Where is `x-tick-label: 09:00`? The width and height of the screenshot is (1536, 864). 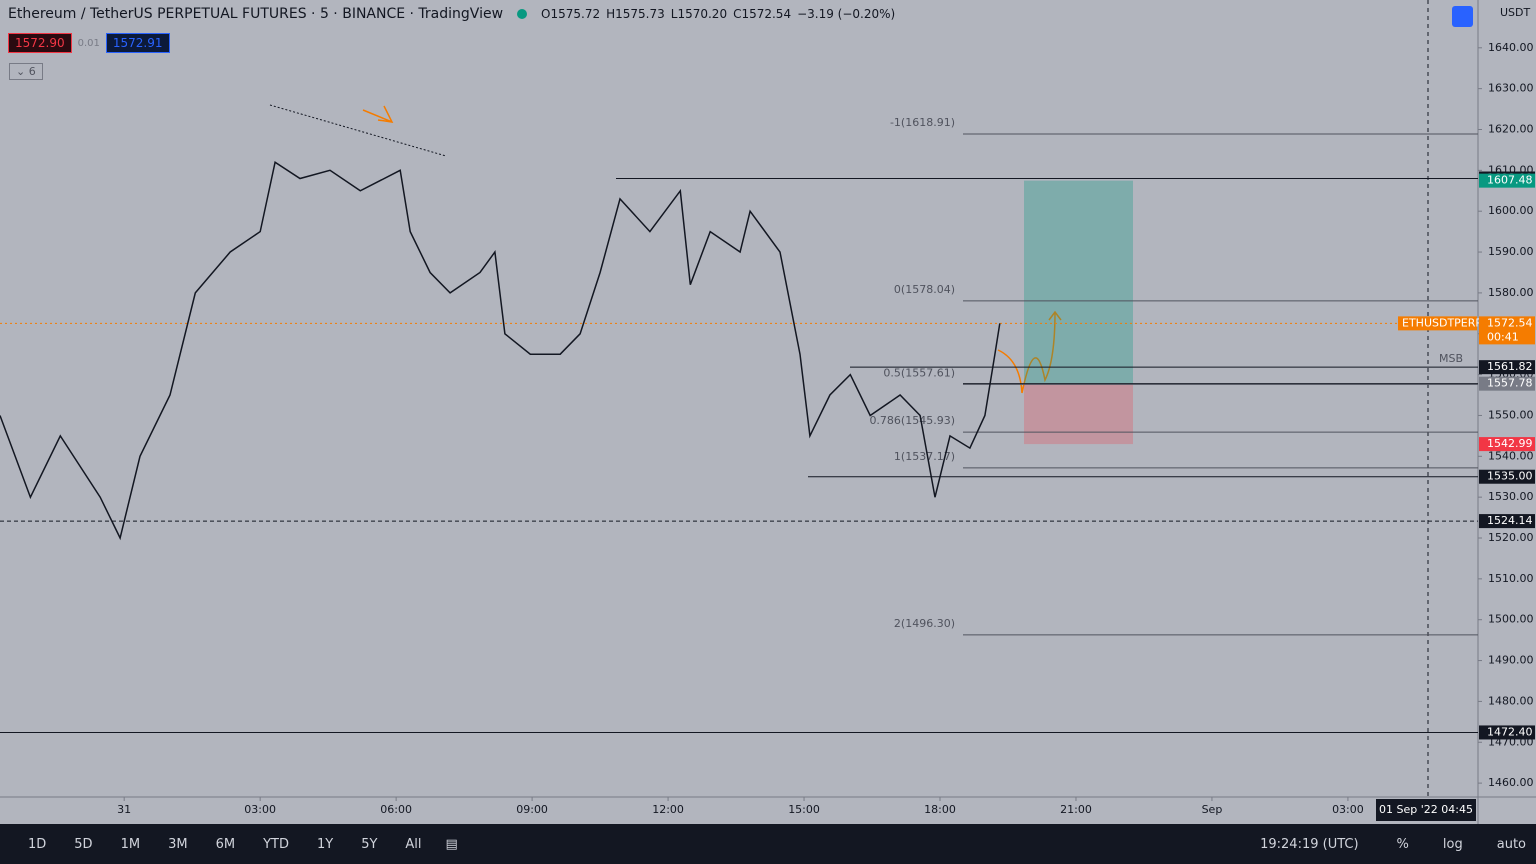
x-tick-label: 09:00 is located at coordinates (532, 809).